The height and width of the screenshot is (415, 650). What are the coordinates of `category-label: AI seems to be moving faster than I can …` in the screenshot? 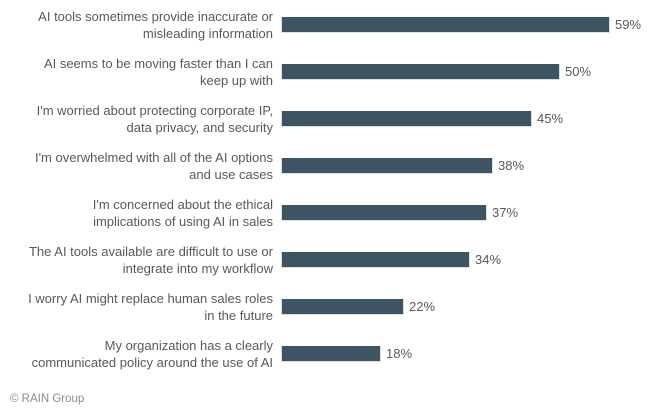 It's located at (140, 72).